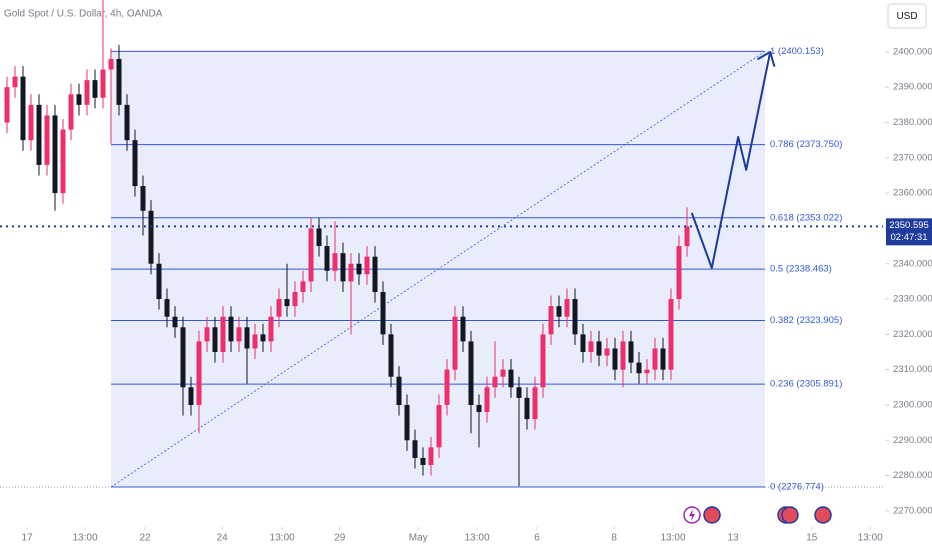 The image size is (932, 550). I want to click on y-tick-label: 2390.000, so click(912, 87).